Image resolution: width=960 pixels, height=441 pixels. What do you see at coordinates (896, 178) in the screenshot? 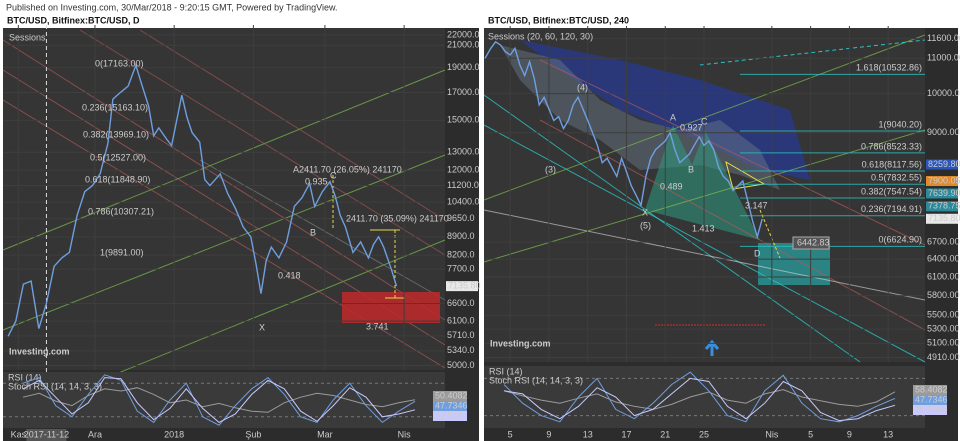
I see `fib-label: 0.5(7832.55)` at bounding box center [896, 178].